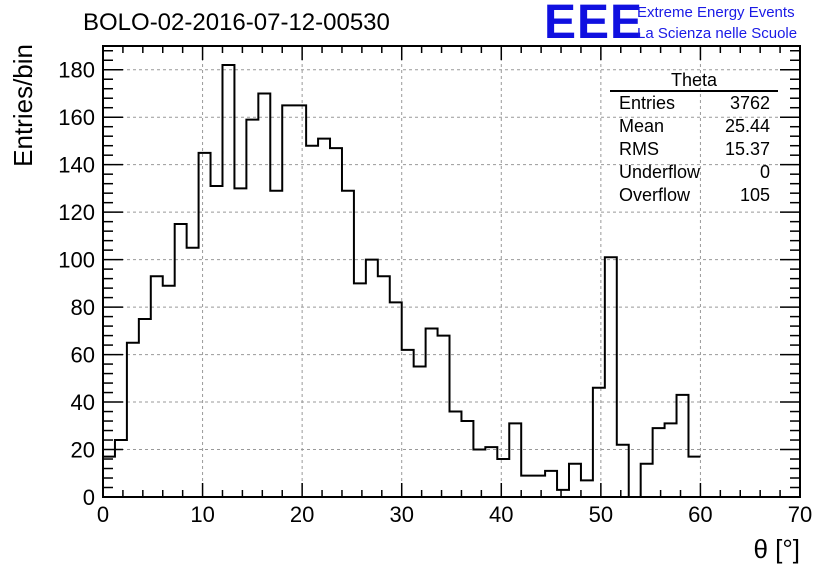 Image resolution: width=836 pixels, height=572 pixels. I want to click on stats-value: 15.37, so click(747, 149).